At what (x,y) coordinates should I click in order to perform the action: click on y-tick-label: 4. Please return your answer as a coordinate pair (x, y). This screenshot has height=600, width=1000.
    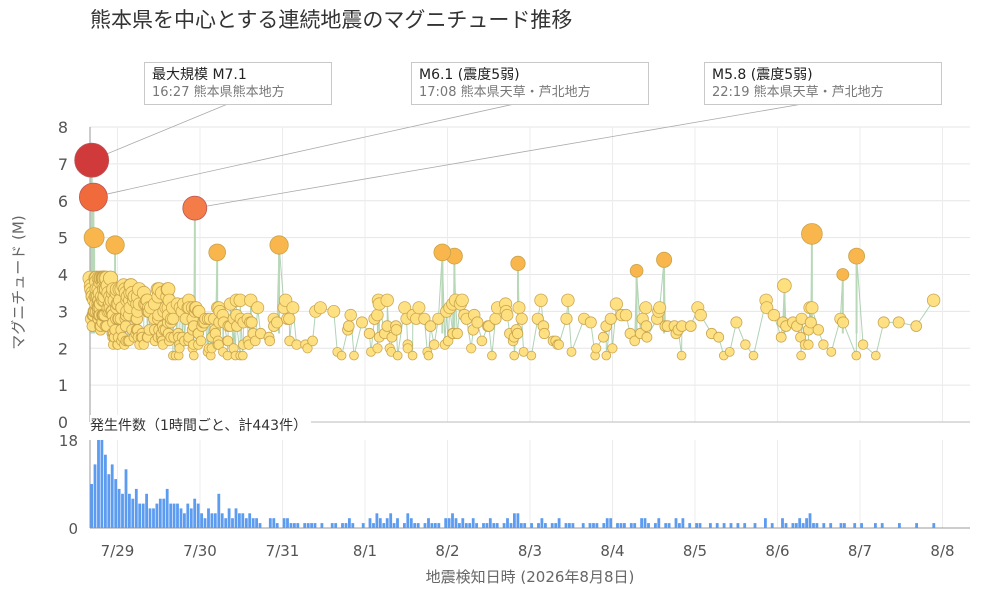
    Looking at the image, I should click on (63, 275).